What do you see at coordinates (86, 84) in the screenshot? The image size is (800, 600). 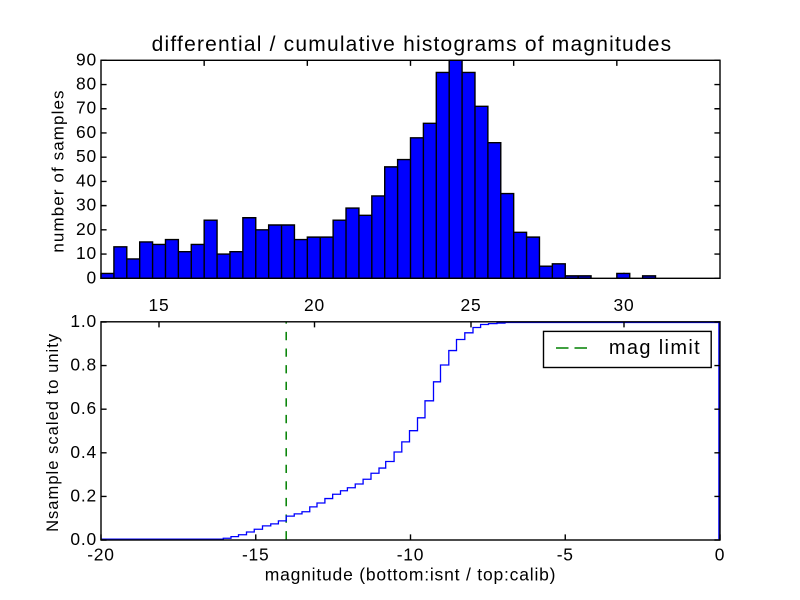 I see `svg-text: 80` at bounding box center [86, 84].